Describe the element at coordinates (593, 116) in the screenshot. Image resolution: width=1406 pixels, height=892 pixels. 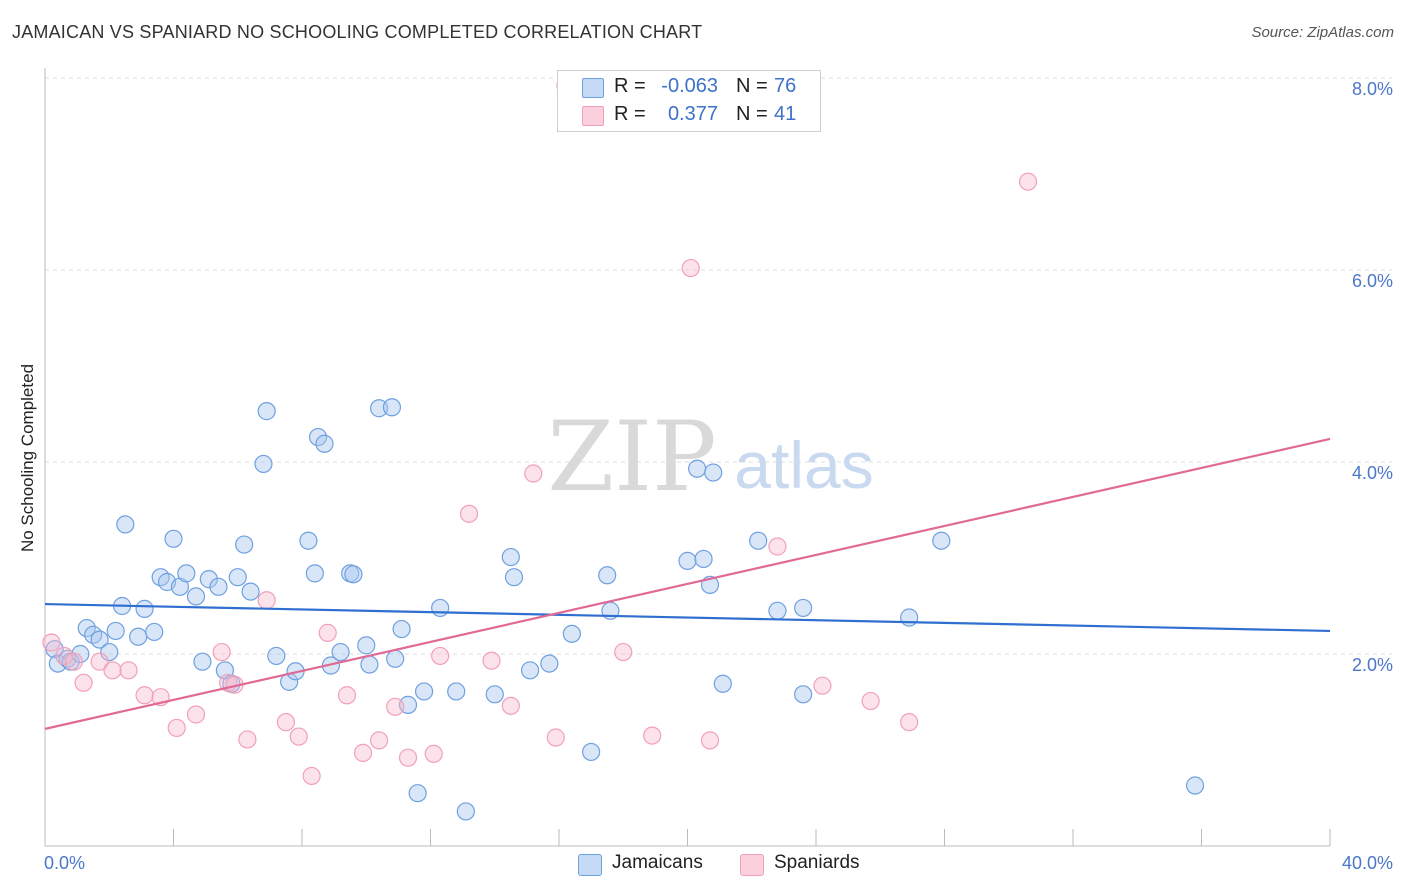
I see `legend-swatch-spaniards` at that location.